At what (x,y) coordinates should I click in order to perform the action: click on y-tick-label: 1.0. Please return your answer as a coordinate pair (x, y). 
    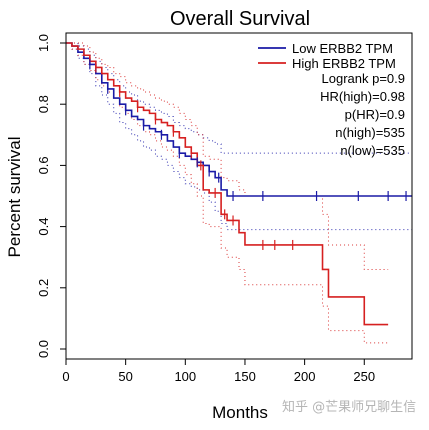
    Looking at the image, I should click on (43, 43).